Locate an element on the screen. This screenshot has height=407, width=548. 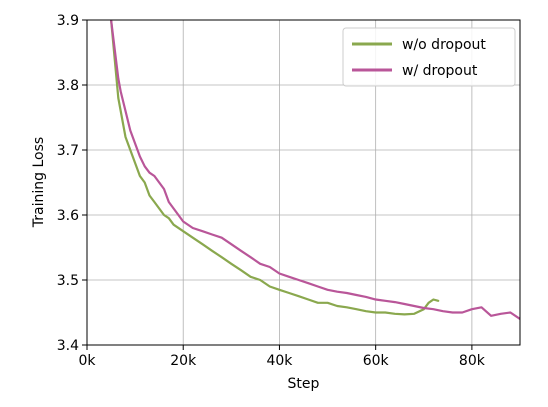
y-tick-label: 3.8 is located at coordinates (68, 86).